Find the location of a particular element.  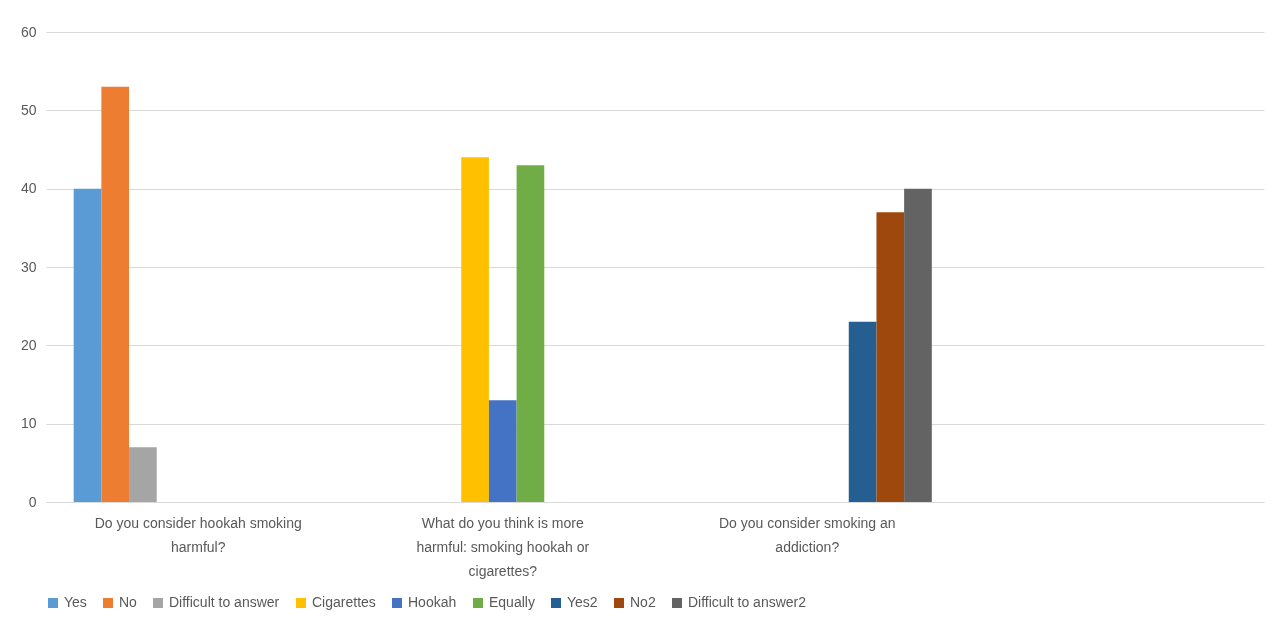

legend-label: Yes2 is located at coordinates (582, 602).